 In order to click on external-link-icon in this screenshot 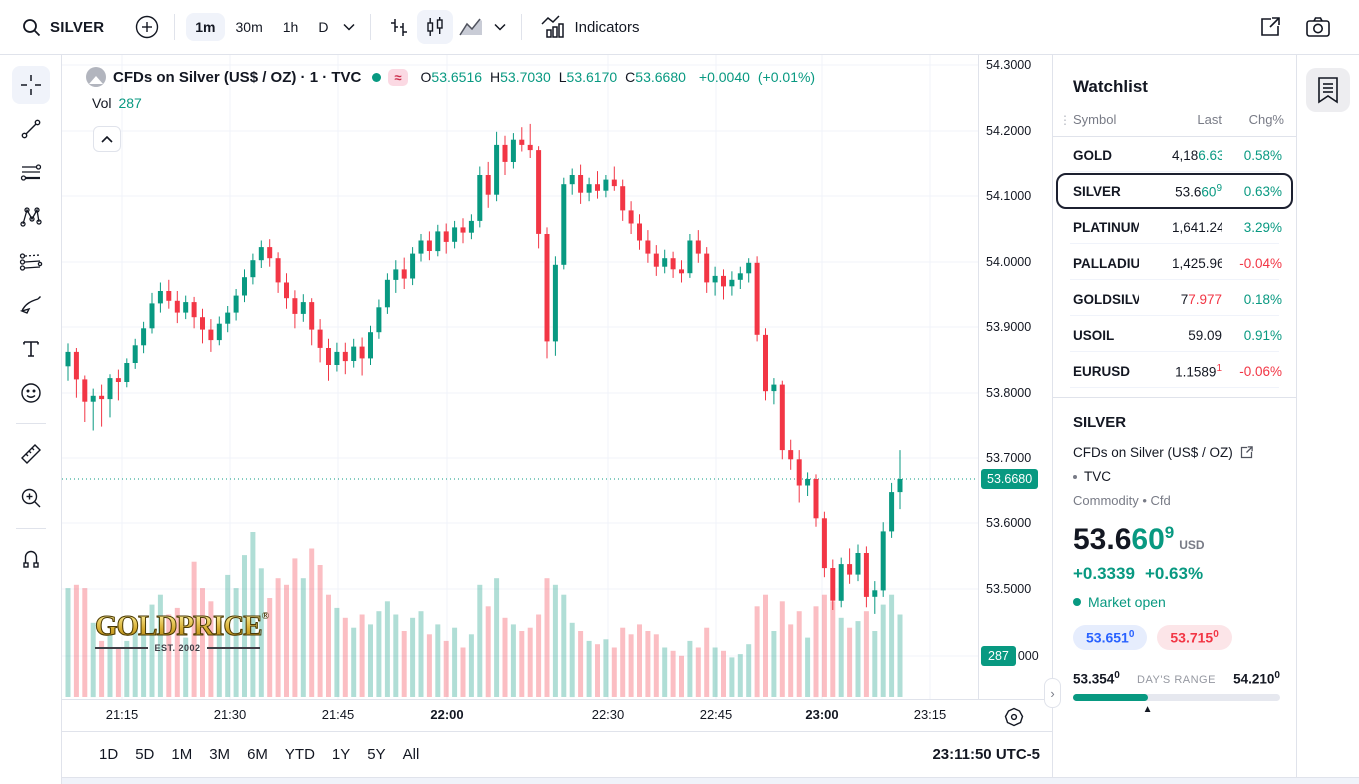, I will do `click(1270, 26)`.